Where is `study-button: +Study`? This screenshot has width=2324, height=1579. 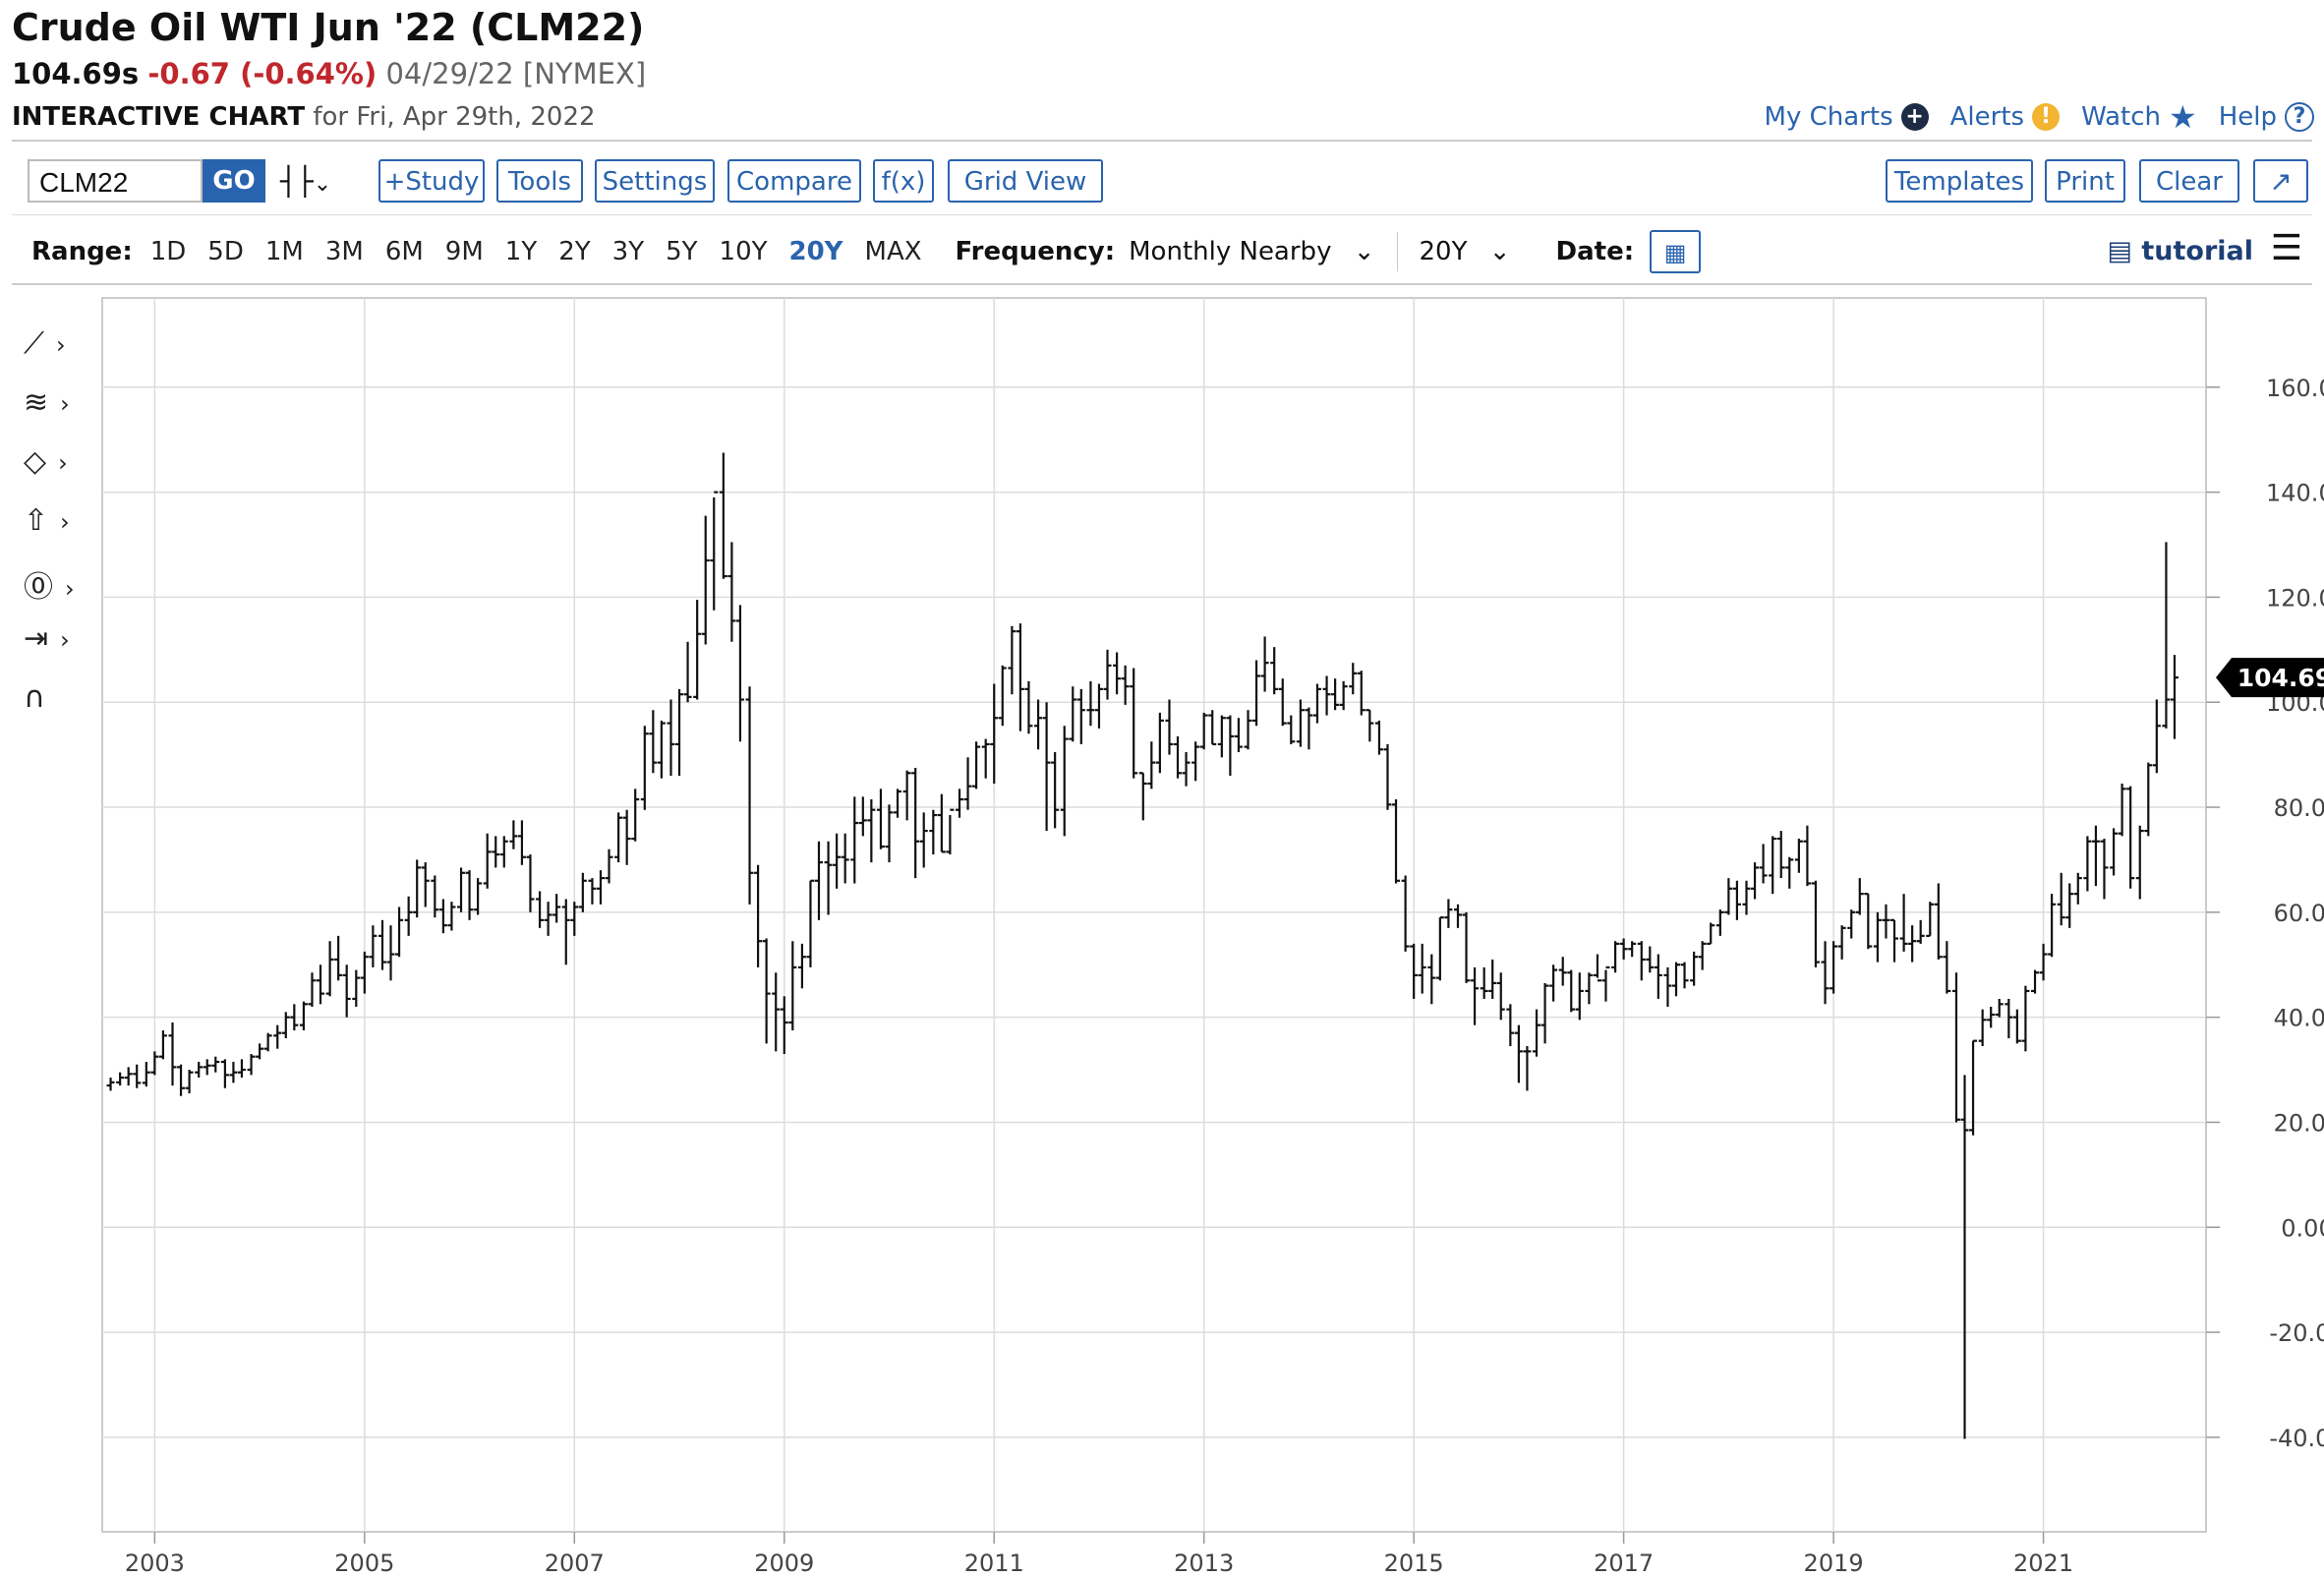 study-button: +Study is located at coordinates (431, 181).